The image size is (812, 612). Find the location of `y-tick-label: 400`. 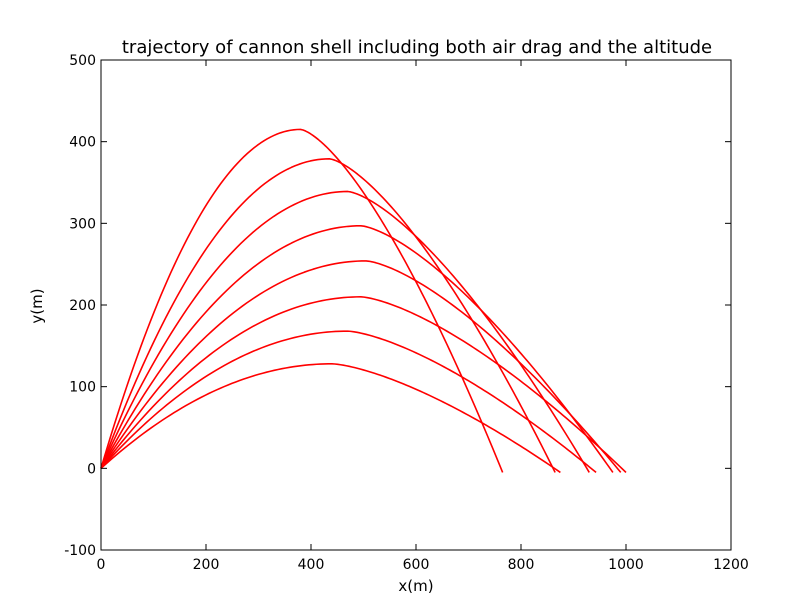

y-tick-label: 400 is located at coordinates (82, 143).